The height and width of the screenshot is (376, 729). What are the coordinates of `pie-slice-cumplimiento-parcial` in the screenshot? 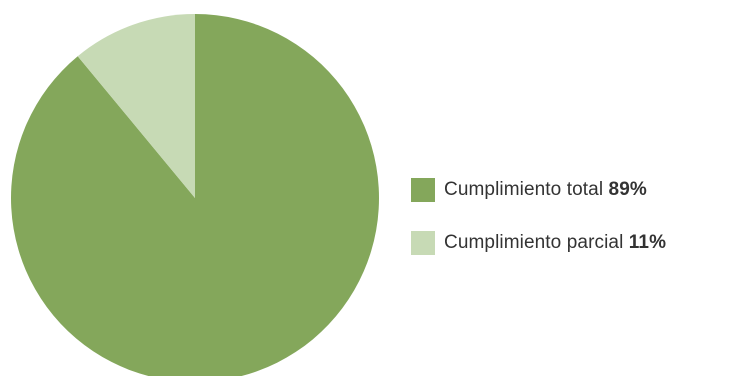 It's located at (136, 106).